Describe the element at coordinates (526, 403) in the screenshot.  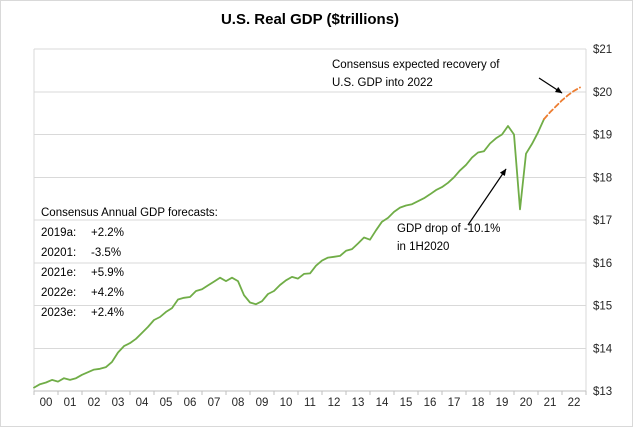
I see `x-axis-label: 20` at that location.